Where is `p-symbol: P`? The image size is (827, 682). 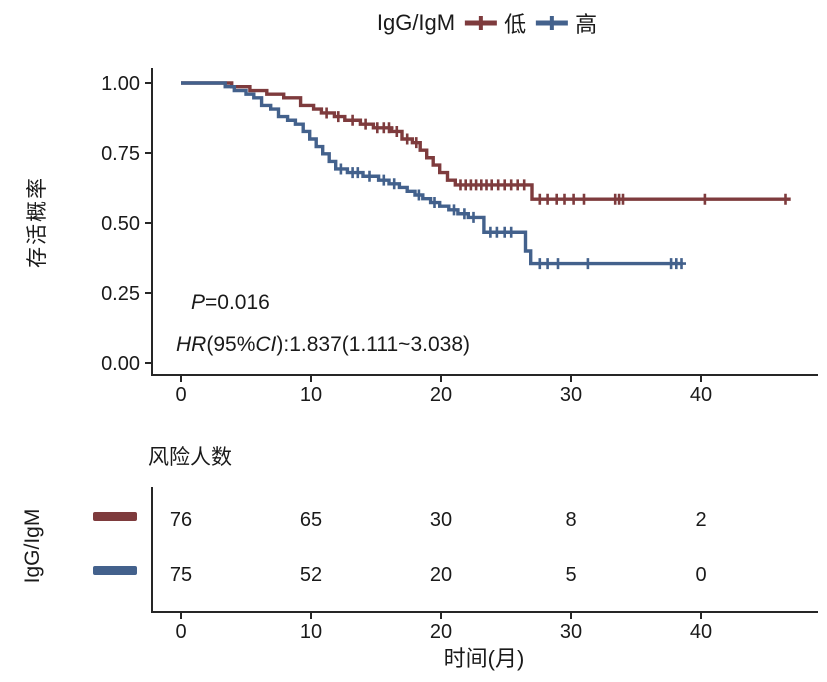 p-symbol: P is located at coordinates (198, 302).